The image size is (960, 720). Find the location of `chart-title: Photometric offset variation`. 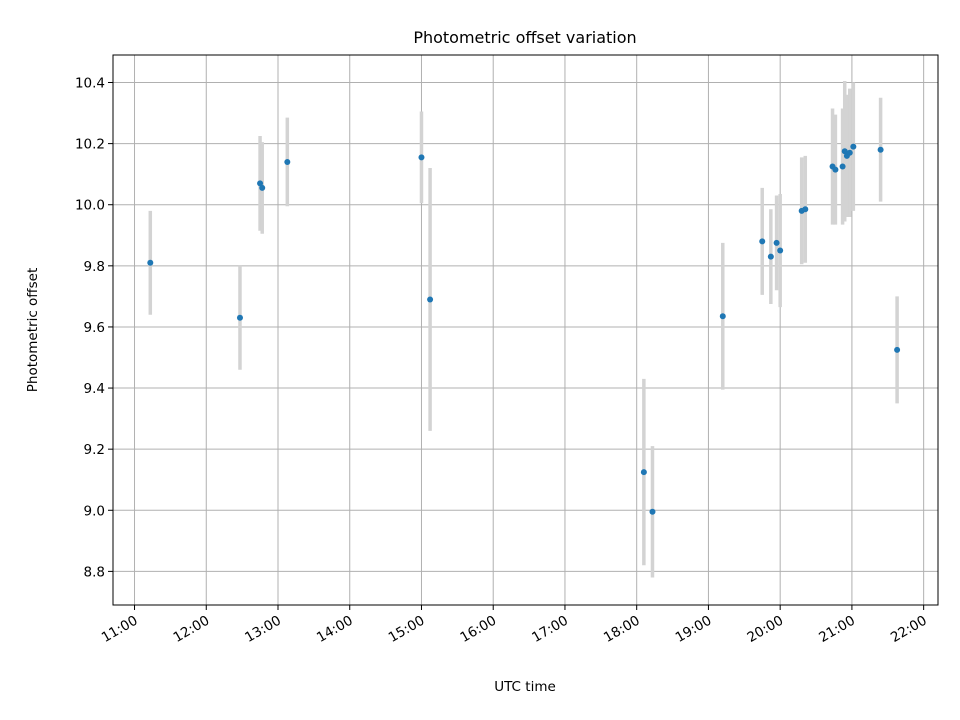

chart-title: Photometric offset variation is located at coordinates (524, 37).